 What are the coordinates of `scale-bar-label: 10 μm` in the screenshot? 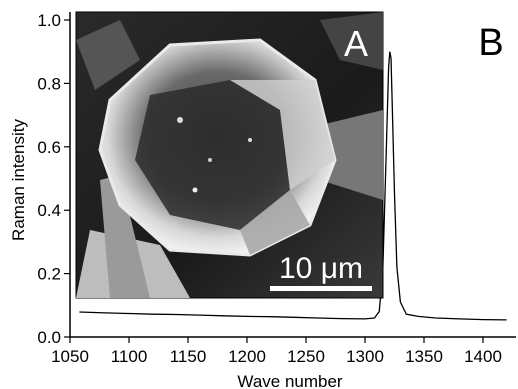 It's located at (321, 268).